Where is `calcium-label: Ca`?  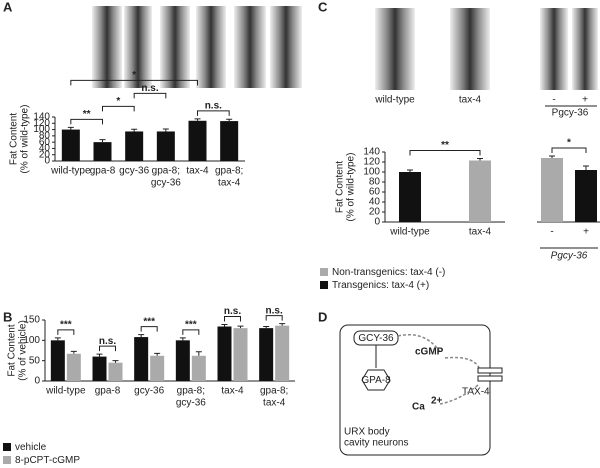 calcium-label: Ca is located at coordinates (418, 407).